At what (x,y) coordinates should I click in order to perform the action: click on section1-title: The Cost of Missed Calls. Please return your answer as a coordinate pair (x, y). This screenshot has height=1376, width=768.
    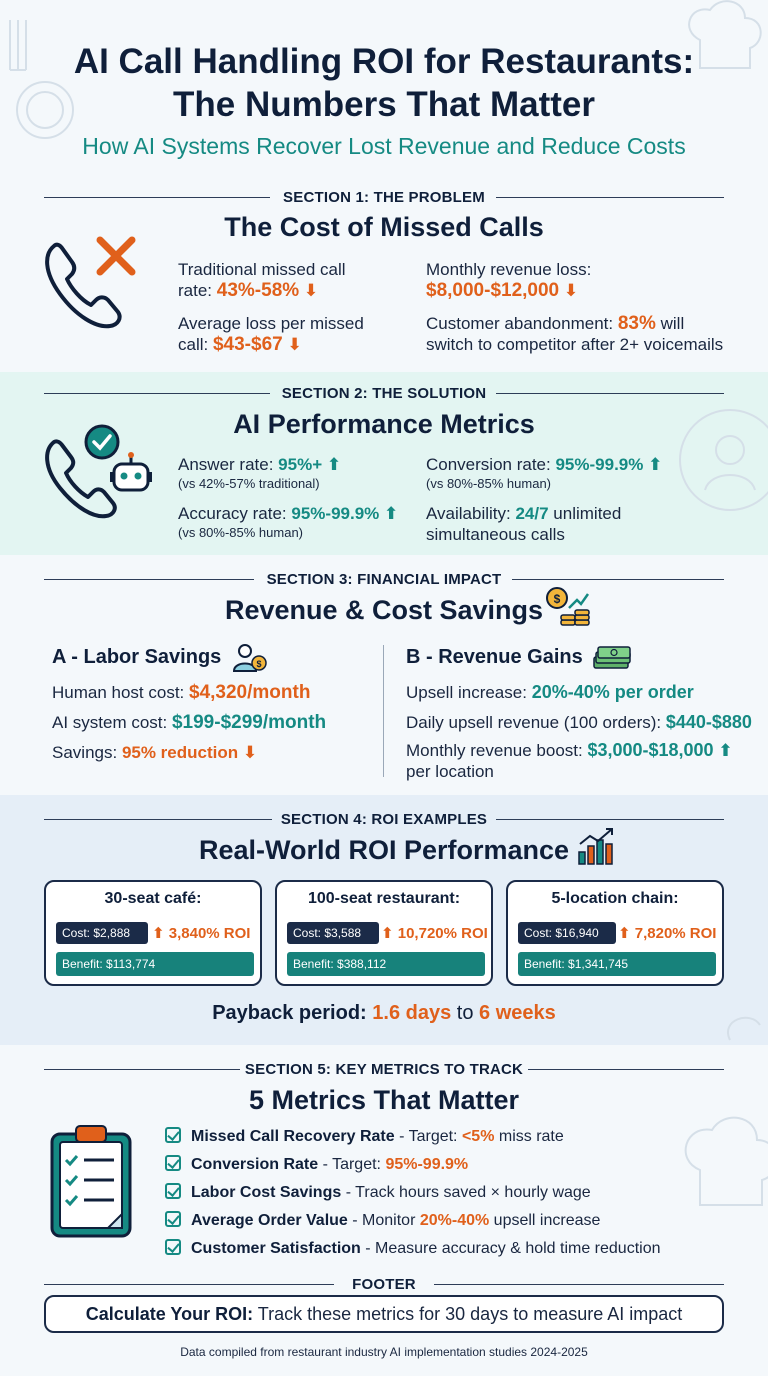
    Looking at the image, I should click on (384, 227).